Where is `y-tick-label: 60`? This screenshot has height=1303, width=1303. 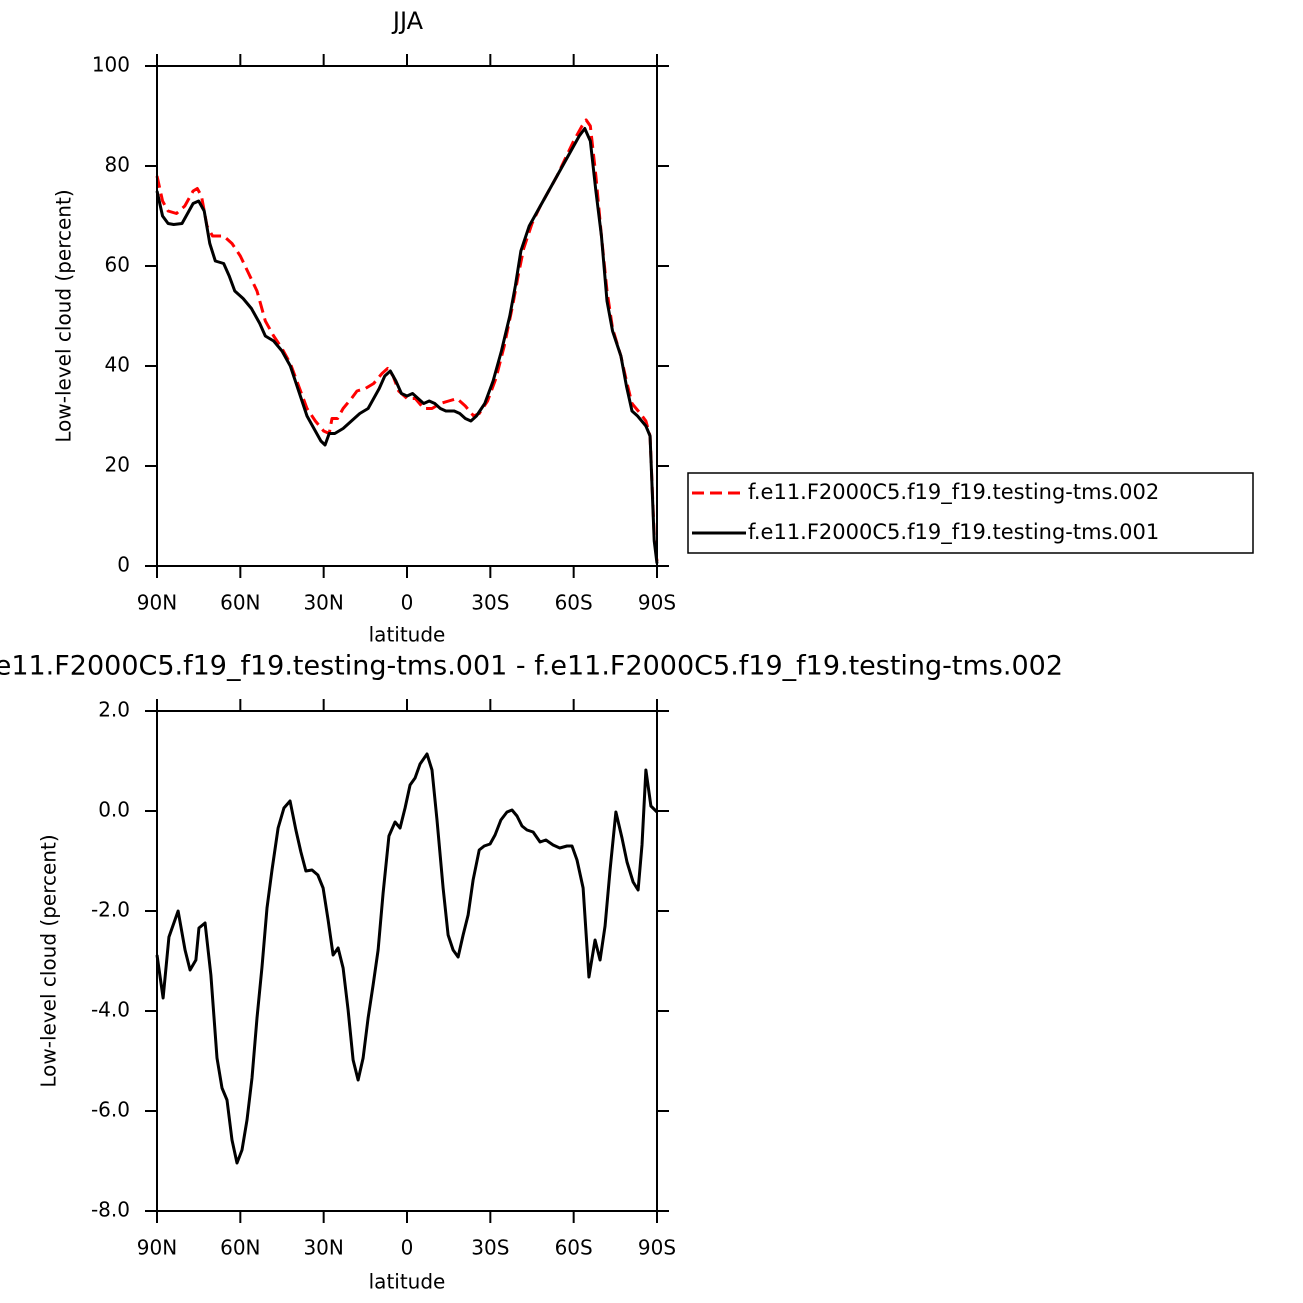
y-tick-label: 60 is located at coordinates (117, 265).